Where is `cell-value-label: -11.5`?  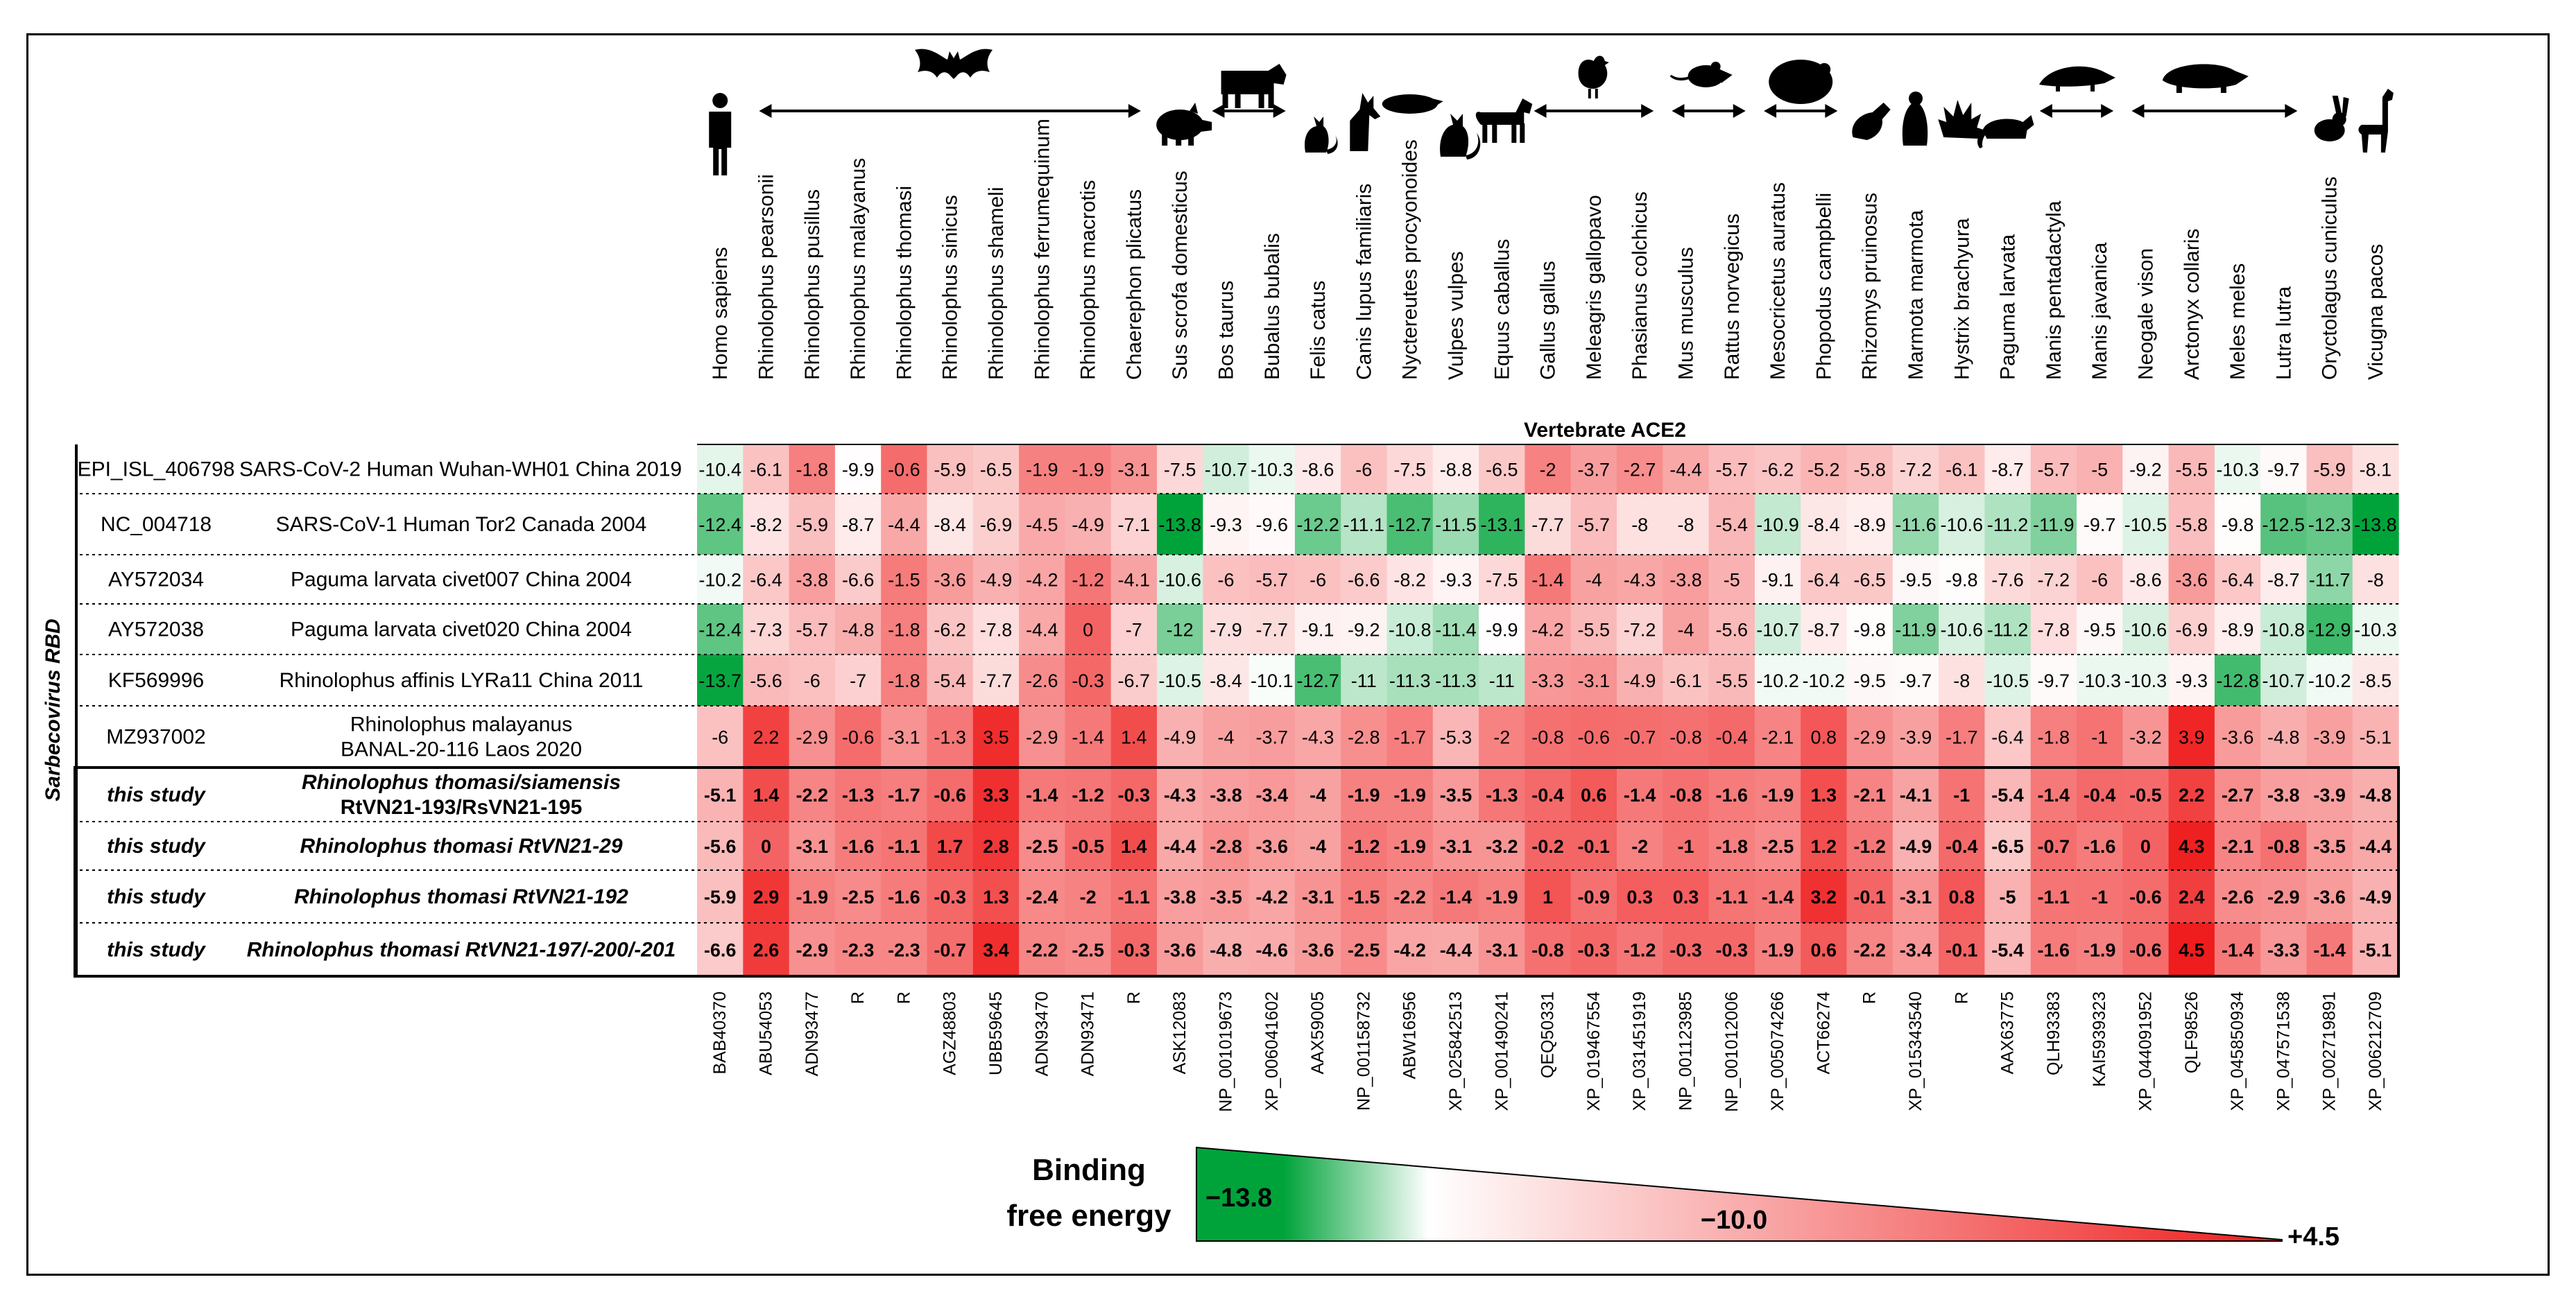
cell-value-label: -11.5 is located at coordinates (1456, 524).